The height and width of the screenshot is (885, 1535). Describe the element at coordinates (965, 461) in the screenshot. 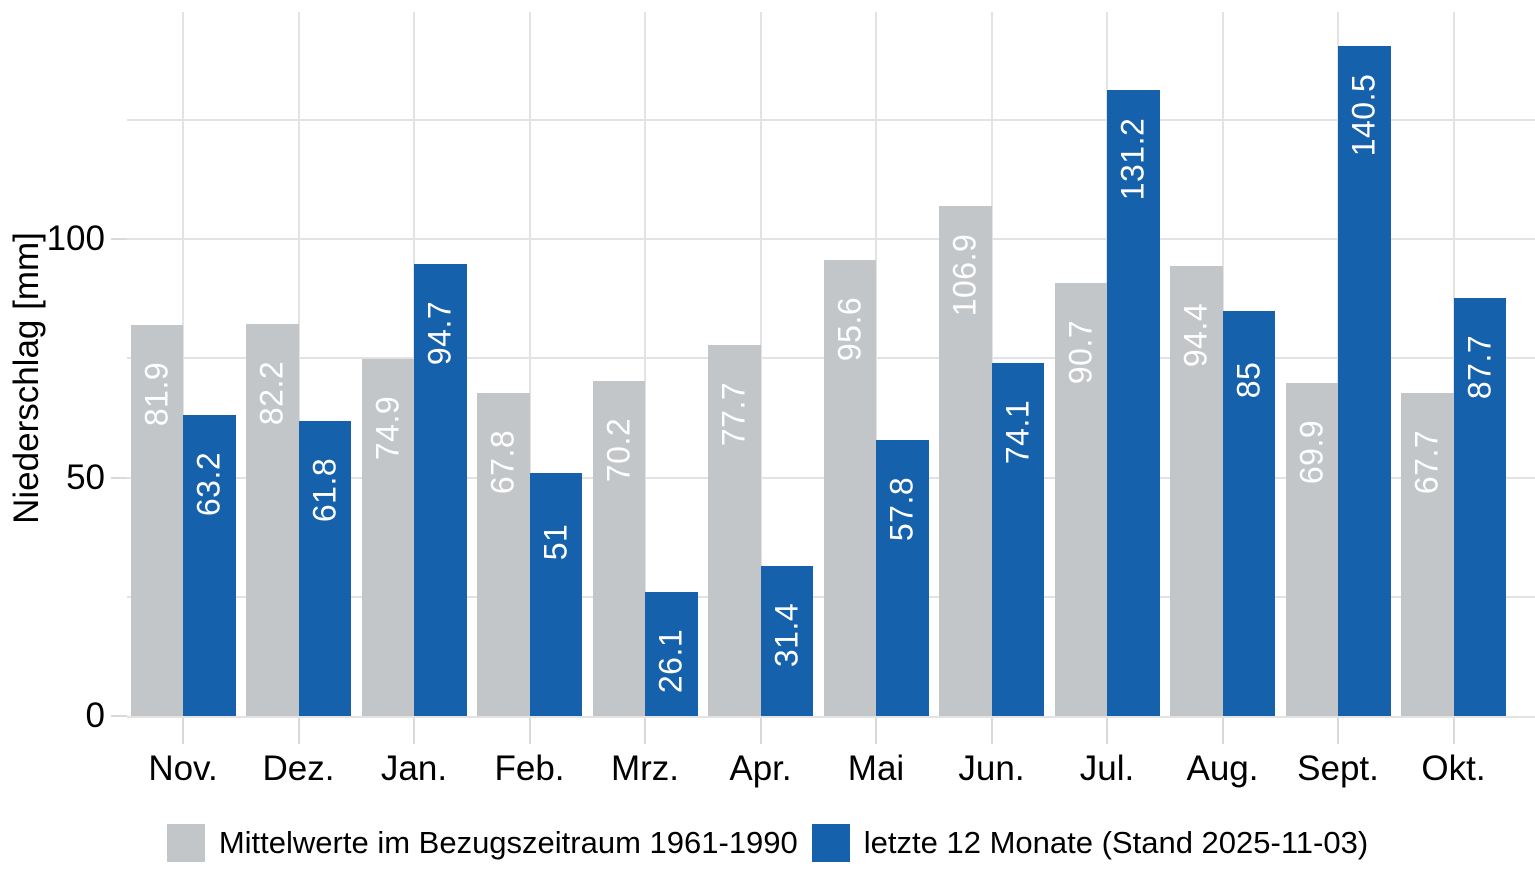

I see `bar-Jun-series0: 106.9` at that location.